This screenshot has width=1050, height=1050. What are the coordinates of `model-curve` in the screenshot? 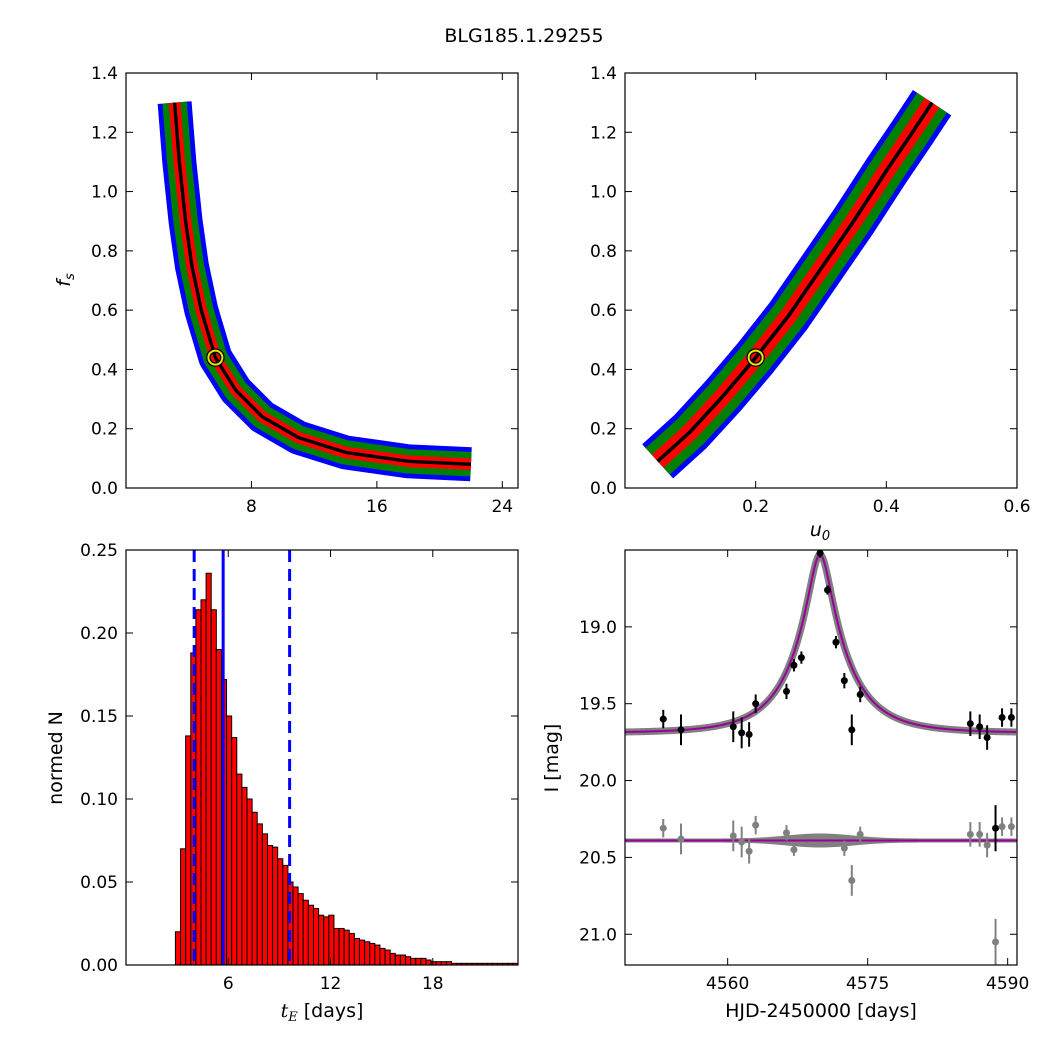 It's located at (821, 643).